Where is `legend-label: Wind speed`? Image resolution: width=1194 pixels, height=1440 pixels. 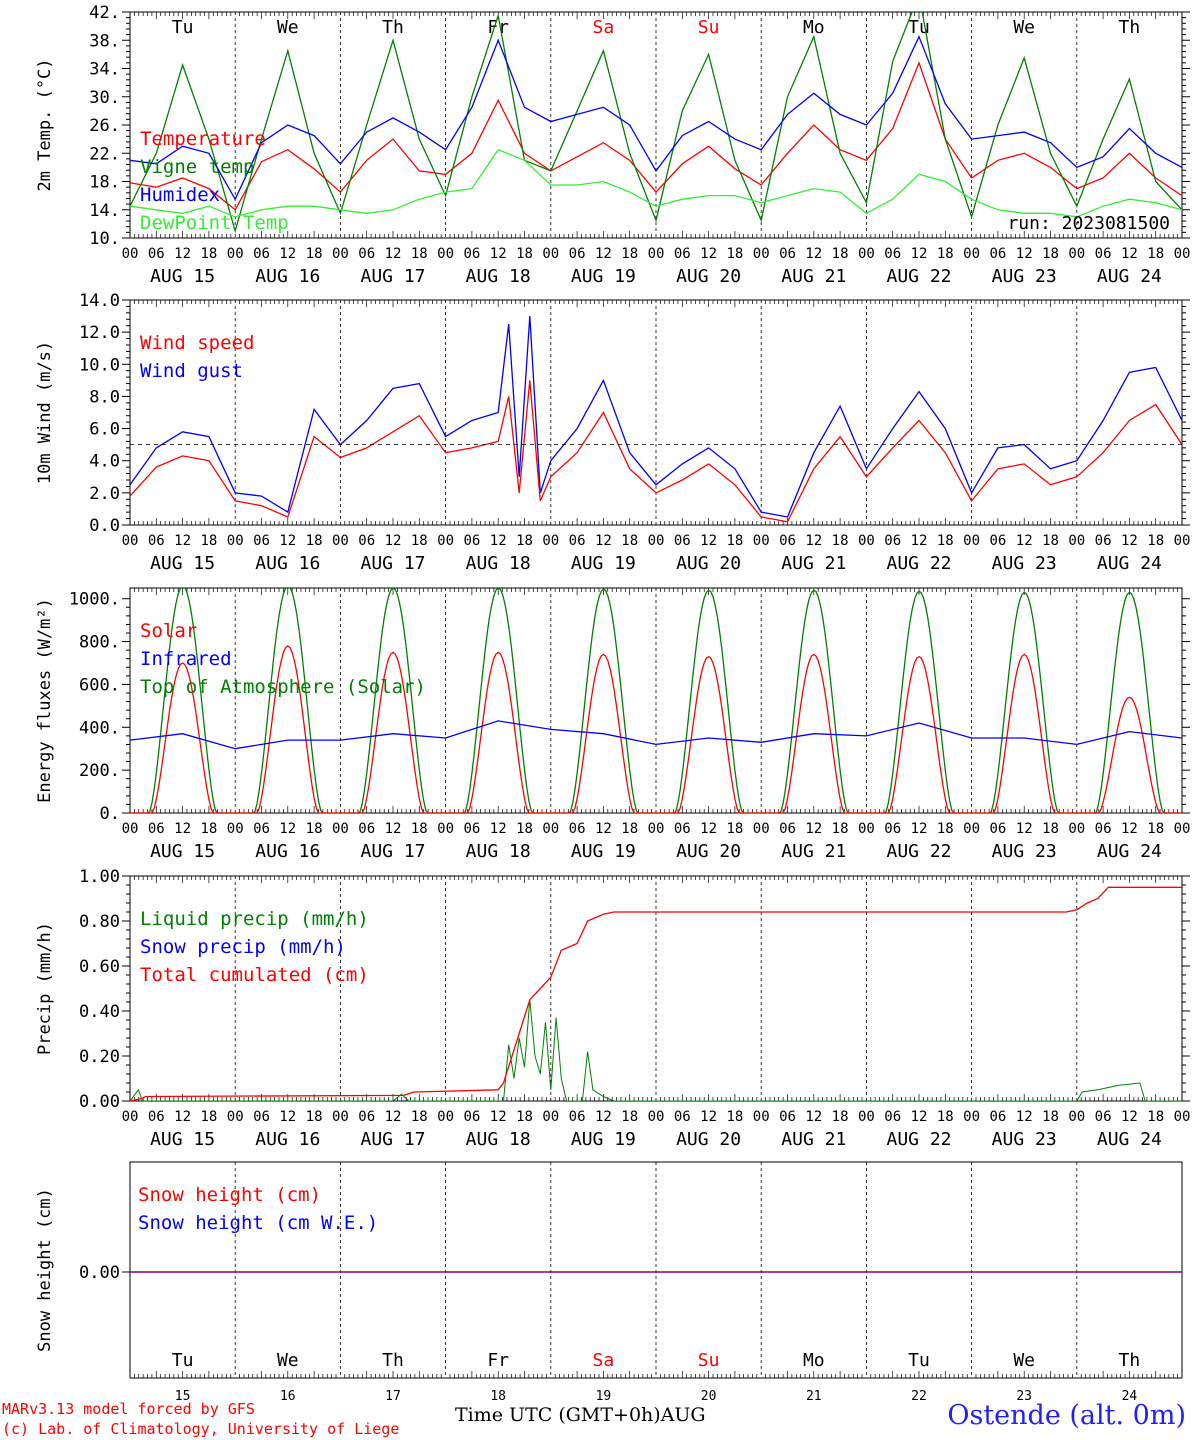 legend-label: Wind speed is located at coordinates (197, 343).